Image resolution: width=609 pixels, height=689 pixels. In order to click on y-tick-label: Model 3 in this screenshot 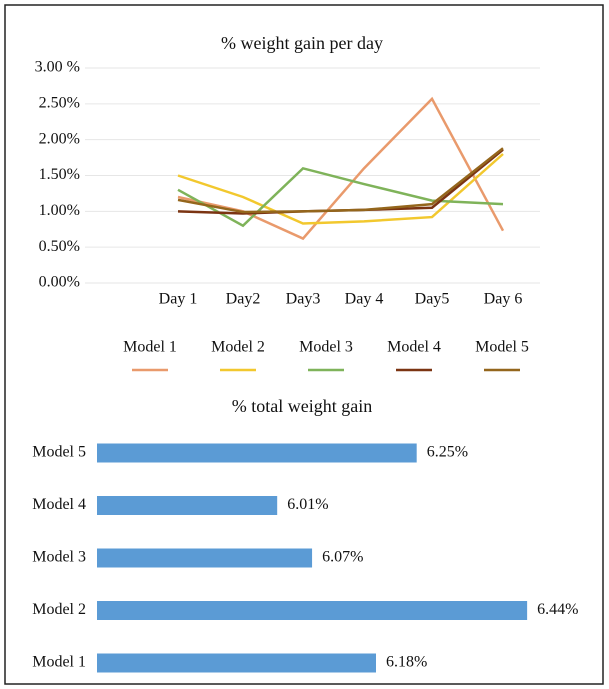, I will do `click(59, 557)`.